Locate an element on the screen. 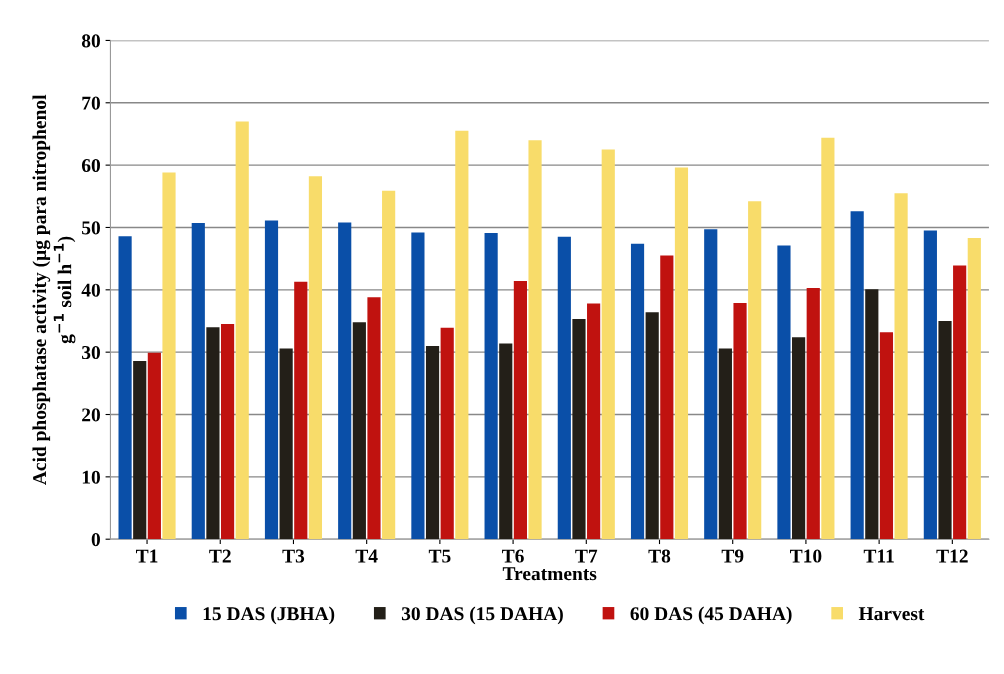 The image size is (1004, 674). y-tick-label: 10 is located at coordinates (91, 477).